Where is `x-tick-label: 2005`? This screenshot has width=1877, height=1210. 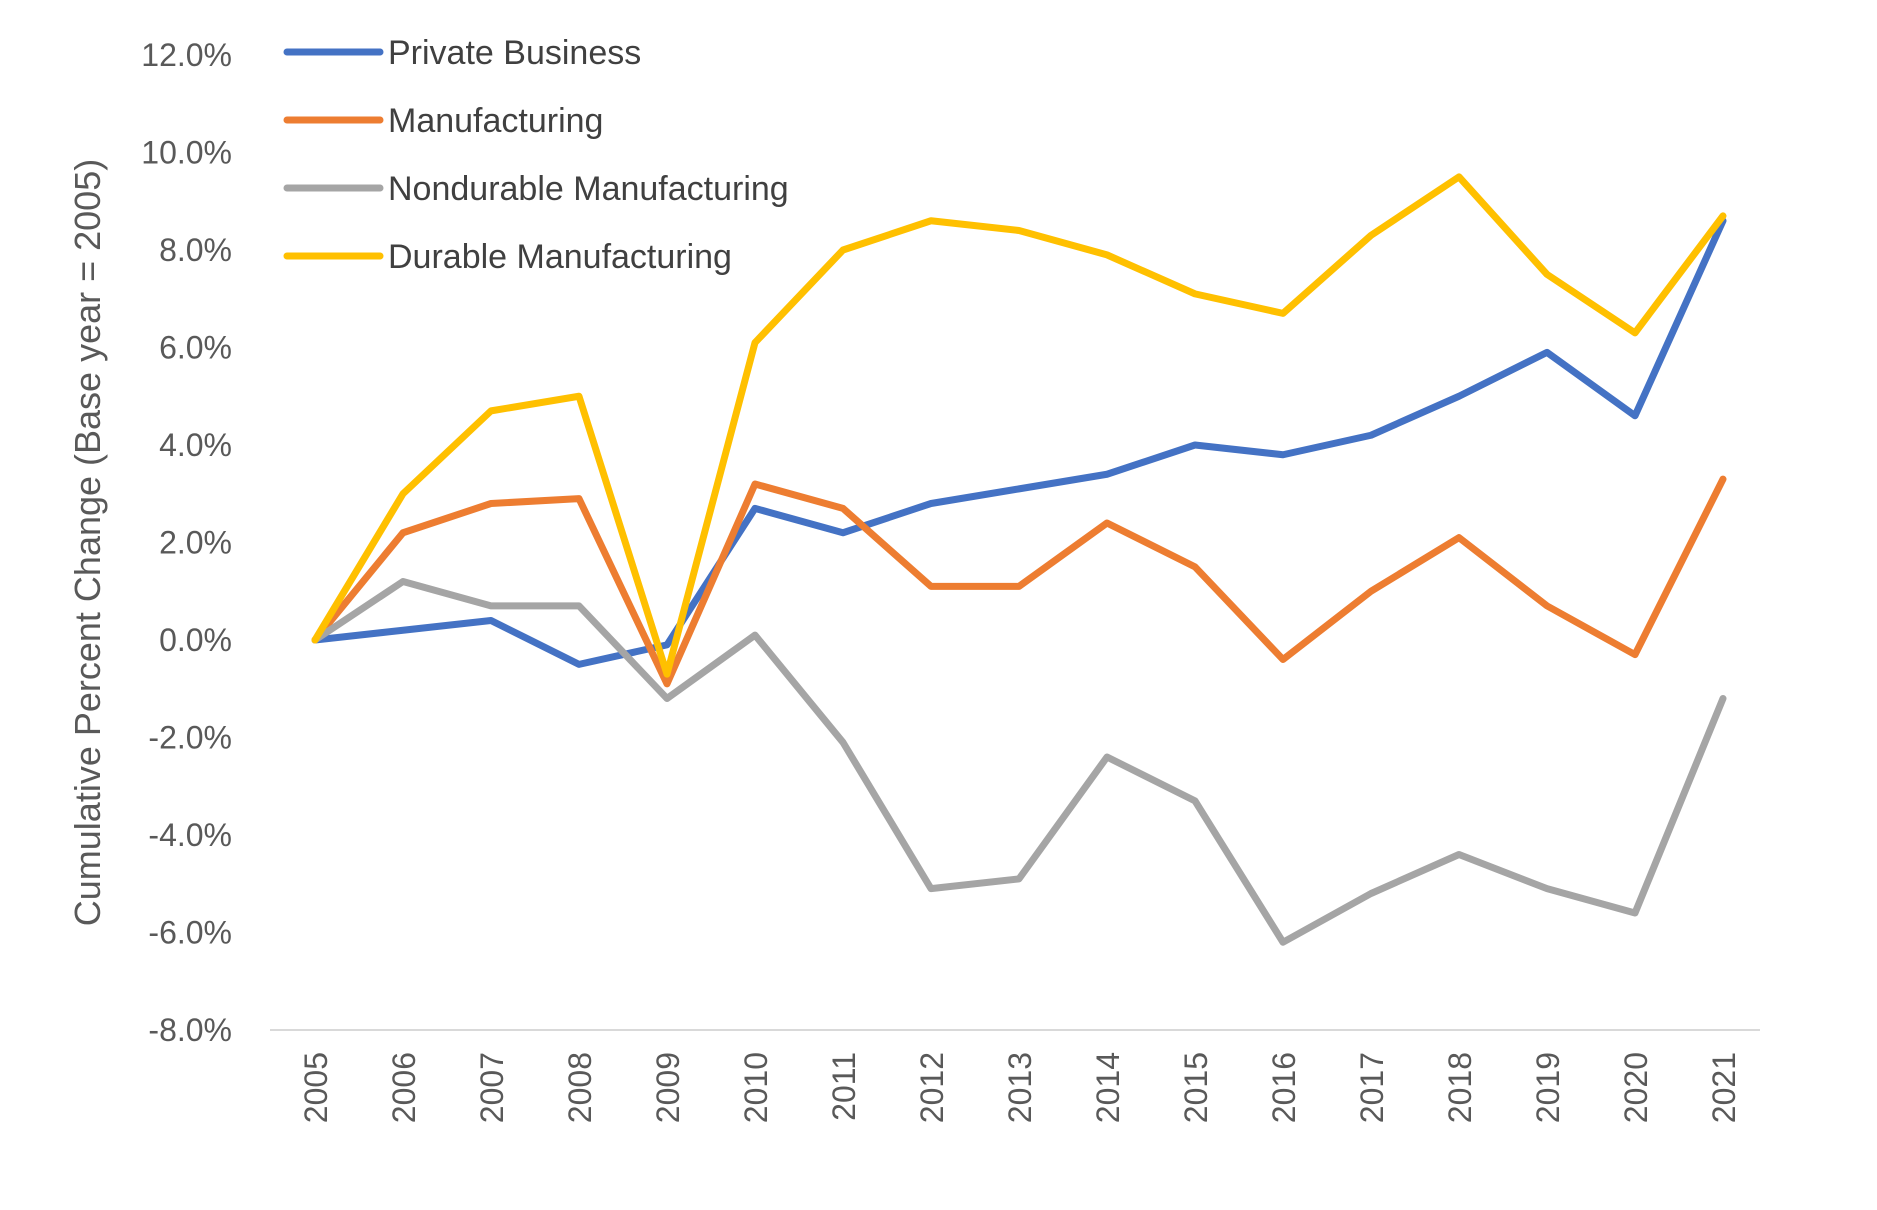
x-tick-label: 2005 is located at coordinates (316, 1087).